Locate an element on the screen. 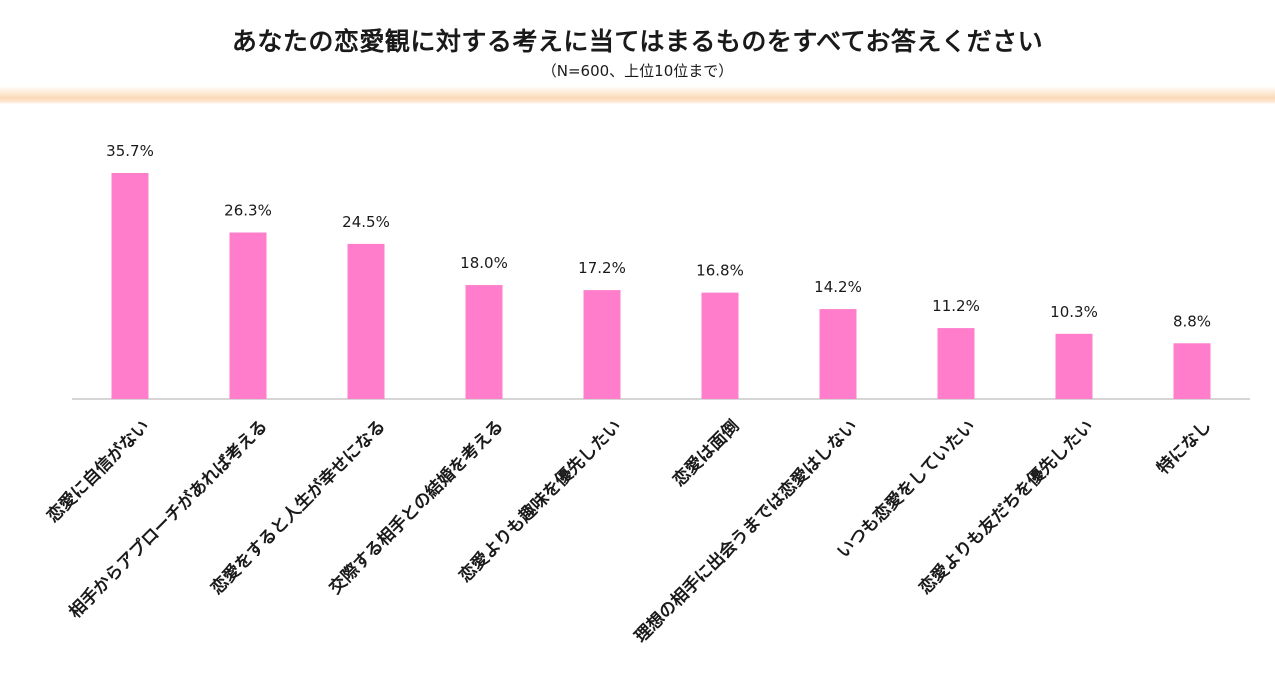 The width and height of the screenshot is (1275, 688). category-label-10: 特になし is located at coordinates (1184, 447).